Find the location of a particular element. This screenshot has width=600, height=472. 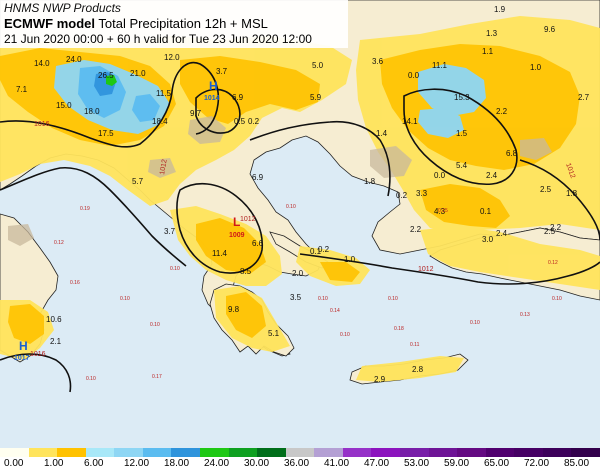

precip-value-label: 9.6 is located at coordinates (550, 29).